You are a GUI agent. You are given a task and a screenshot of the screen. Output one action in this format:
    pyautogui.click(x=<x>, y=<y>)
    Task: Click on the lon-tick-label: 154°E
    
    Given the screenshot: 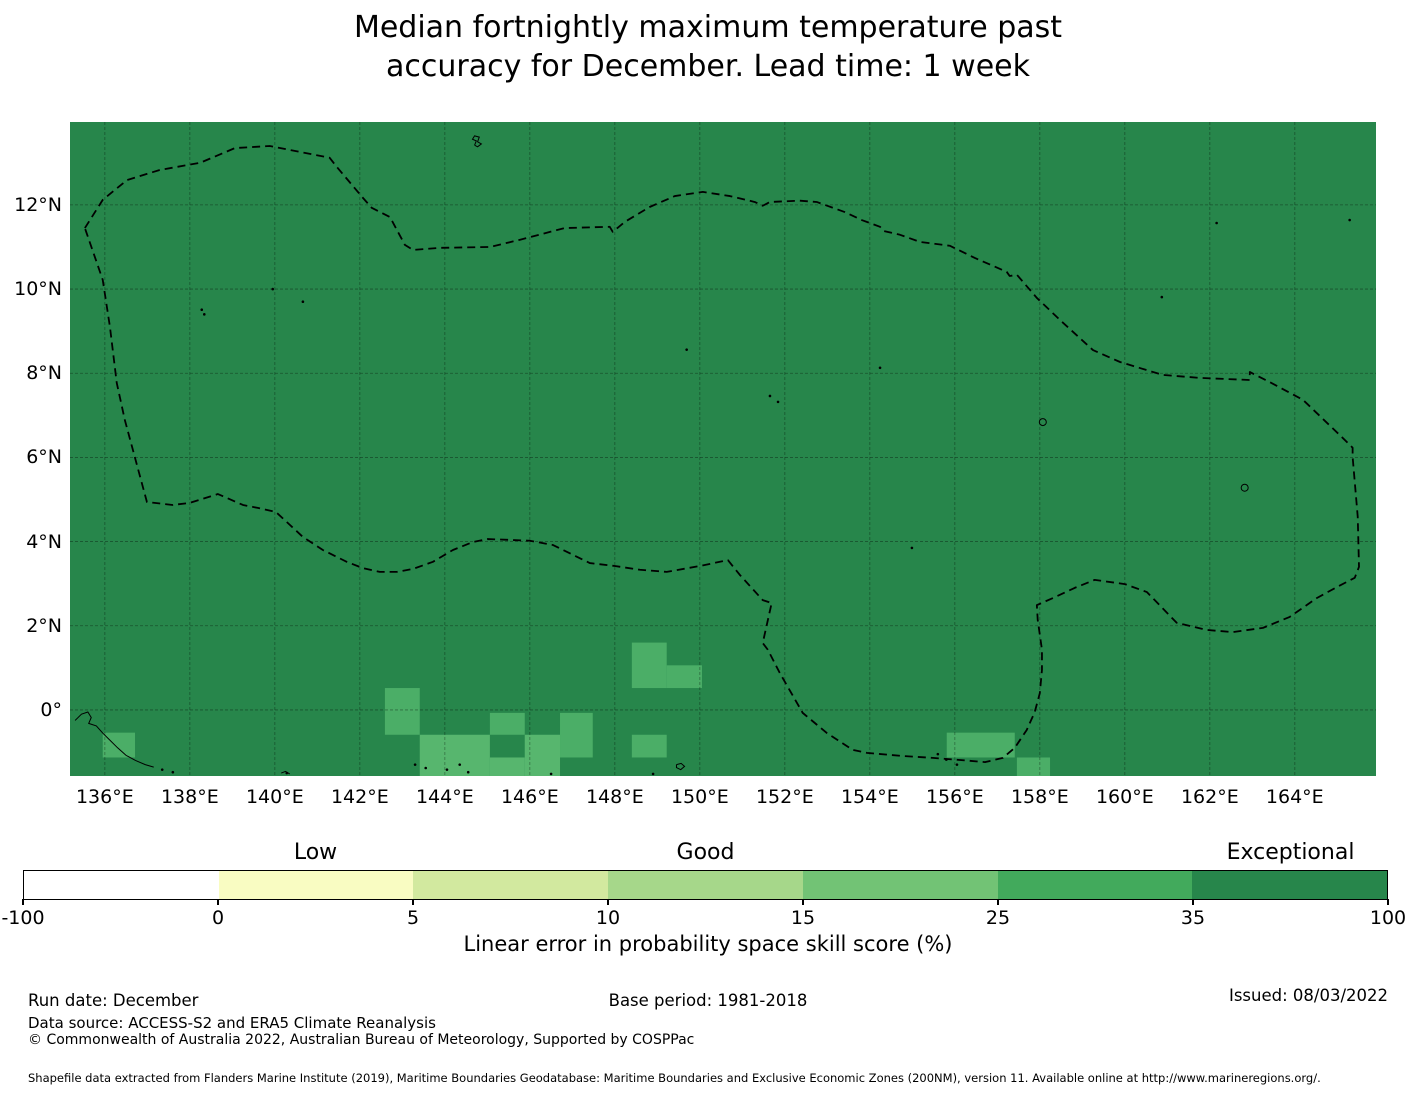 What is the action you would take?
    pyautogui.click(x=869, y=797)
    